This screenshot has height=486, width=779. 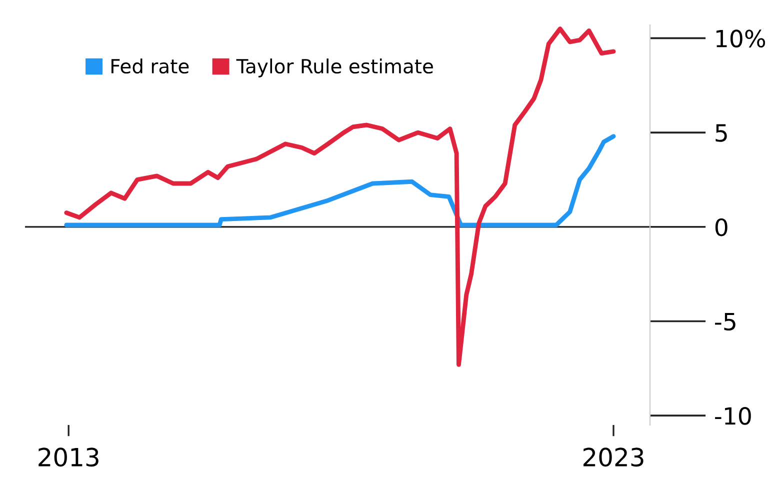 What do you see at coordinates (741, 39) in the screenshot?
I see `y-tick-label: 10%` at bounding box center [741, 39].